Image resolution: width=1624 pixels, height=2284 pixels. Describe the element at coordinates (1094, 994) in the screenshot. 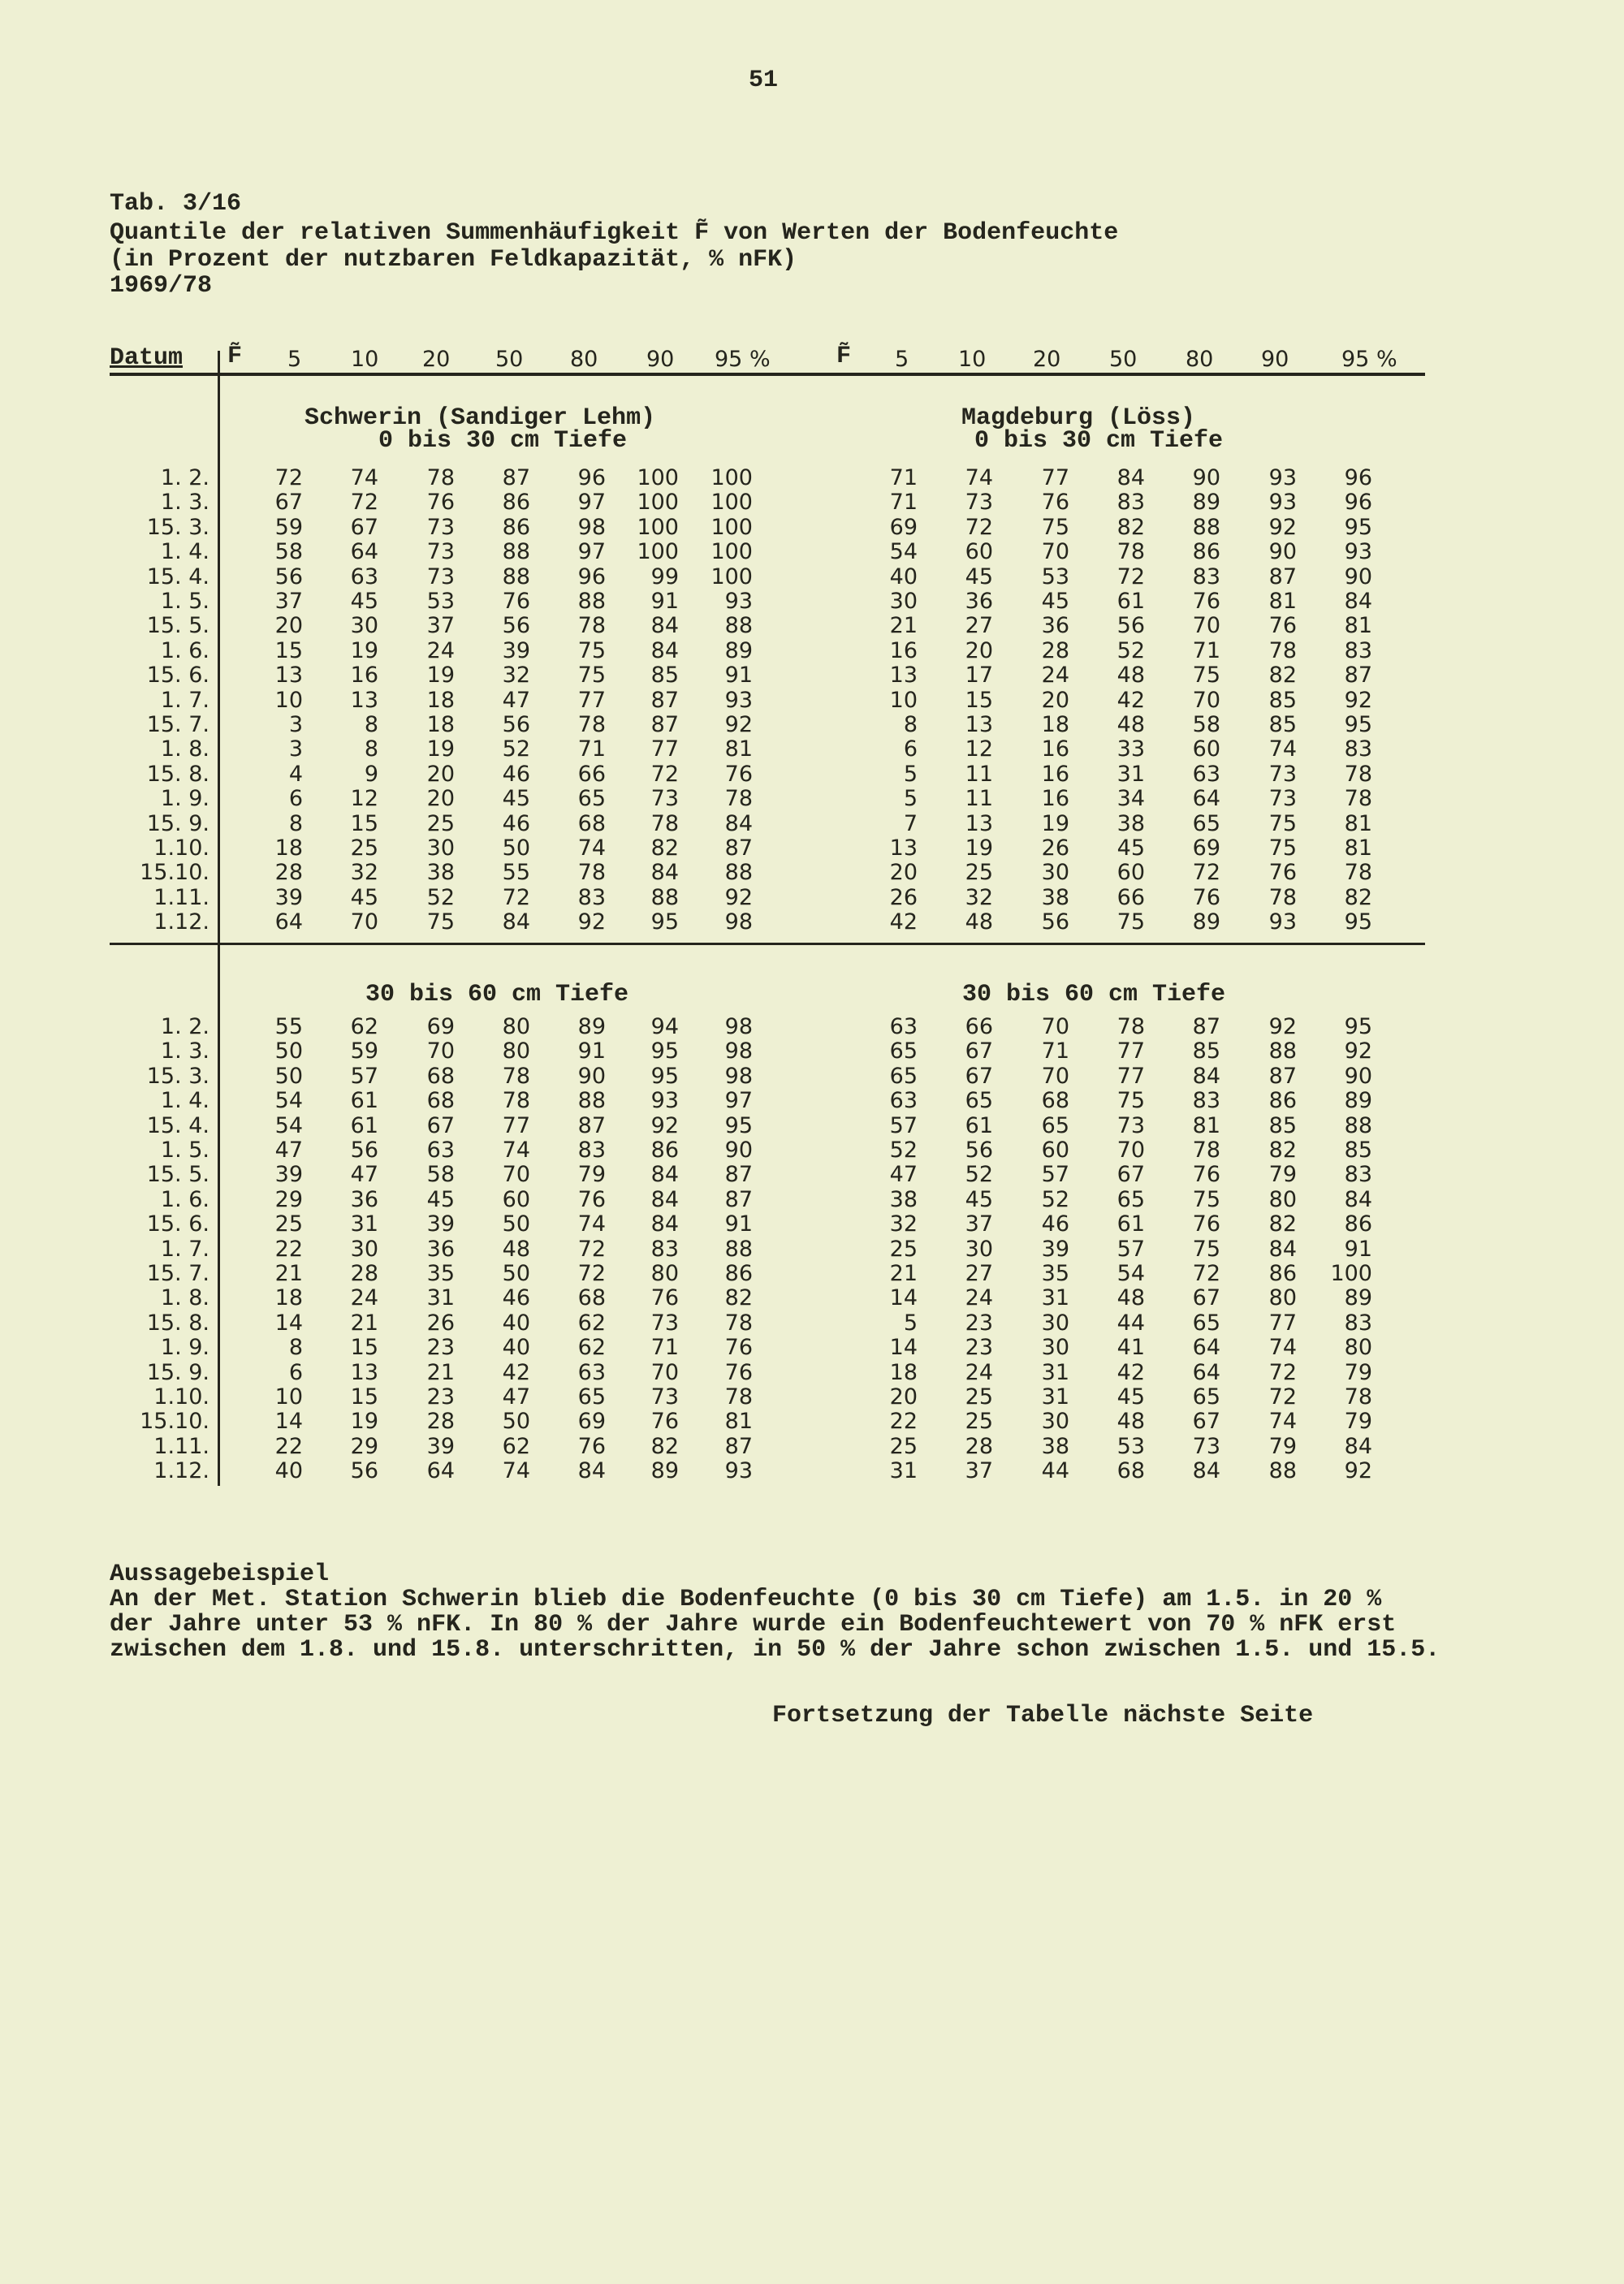

I see `depth-bottom-right: 30 bis 60 cm Tiefe` at that location.